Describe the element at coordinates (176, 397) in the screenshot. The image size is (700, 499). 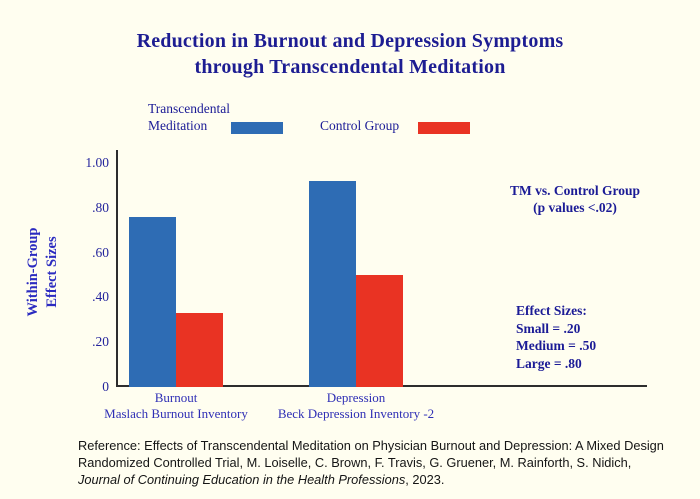
I see `x-category-name: Burnout` at that location.